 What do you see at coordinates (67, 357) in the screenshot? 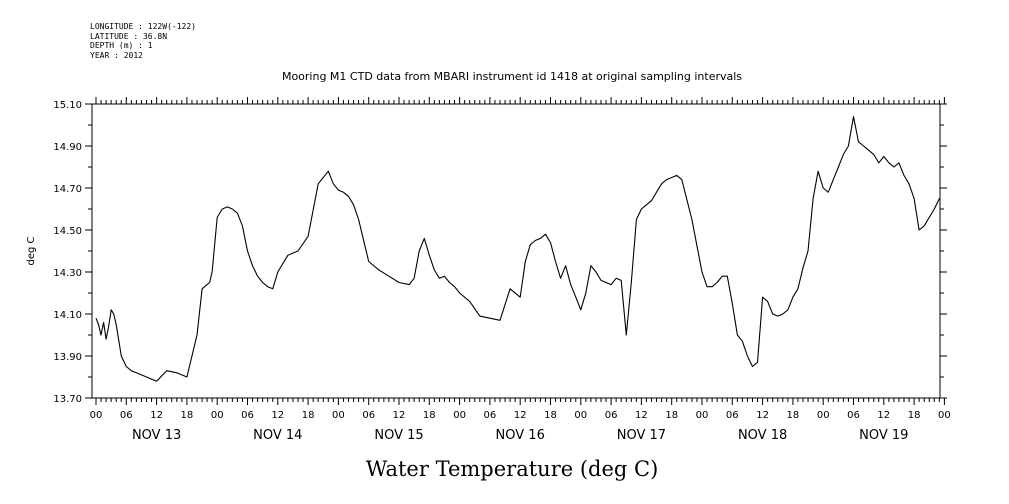
I see `y-tick-label: 13.90` at bounding box center [67, 357].